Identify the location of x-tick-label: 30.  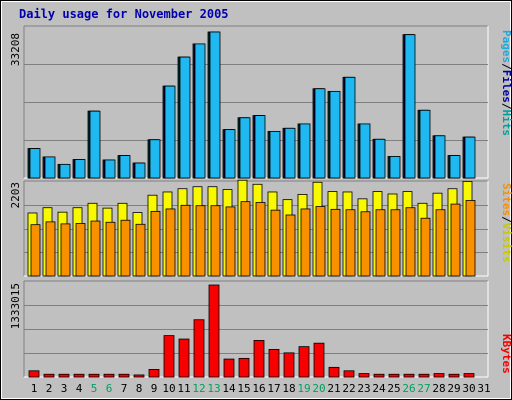
(468, 388).